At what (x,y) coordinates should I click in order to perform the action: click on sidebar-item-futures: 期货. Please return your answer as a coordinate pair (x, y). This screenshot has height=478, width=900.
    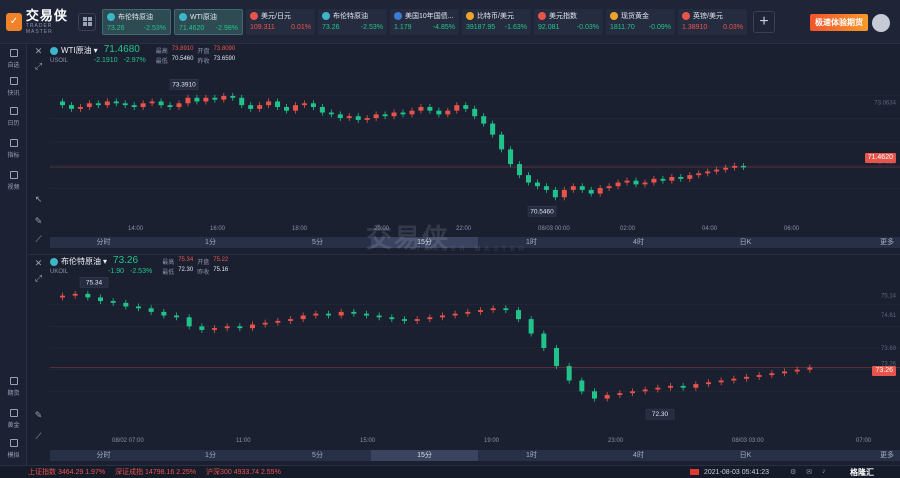
    Looking at the image, I should click on (13, 387).